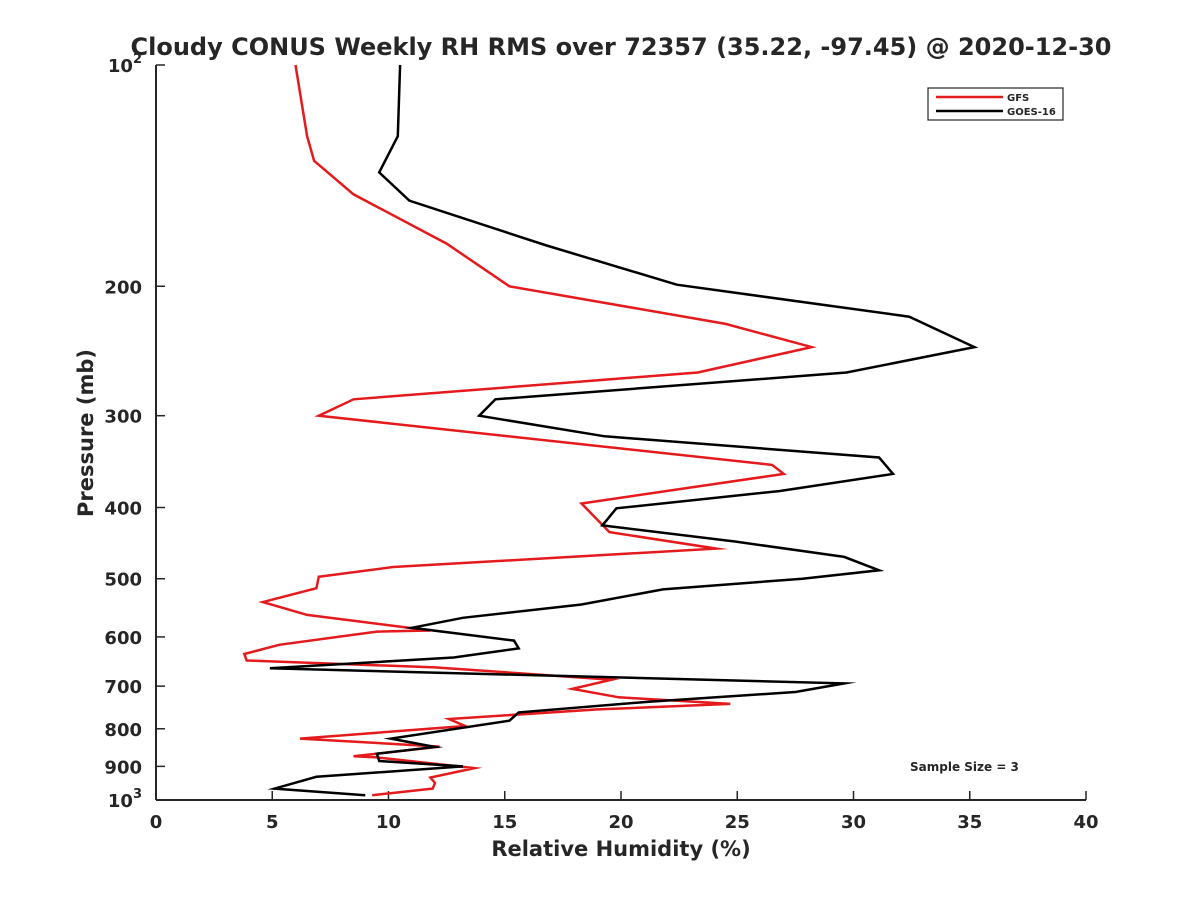  I want to click on y-tick-label: 200, so click(123, 287).